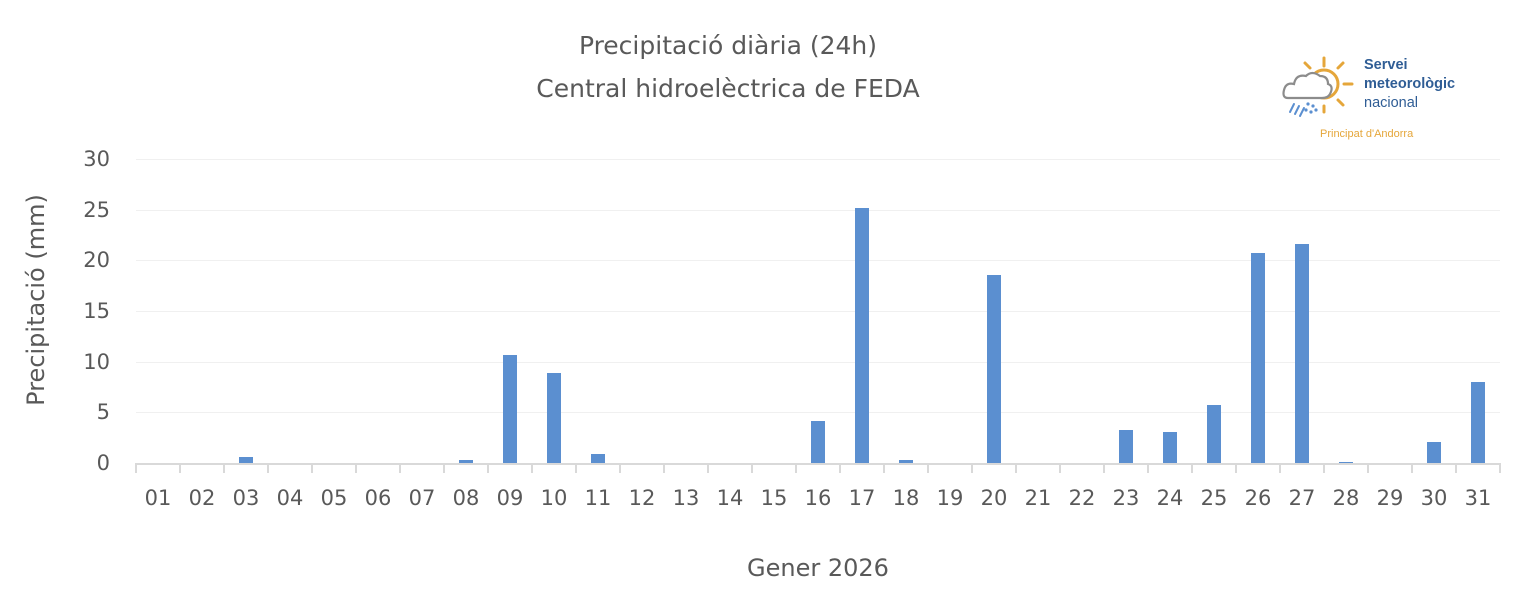 The height and width of the screenshot is (612, 1530). I want to click on x-tick-label: 15, so click(774, 498).